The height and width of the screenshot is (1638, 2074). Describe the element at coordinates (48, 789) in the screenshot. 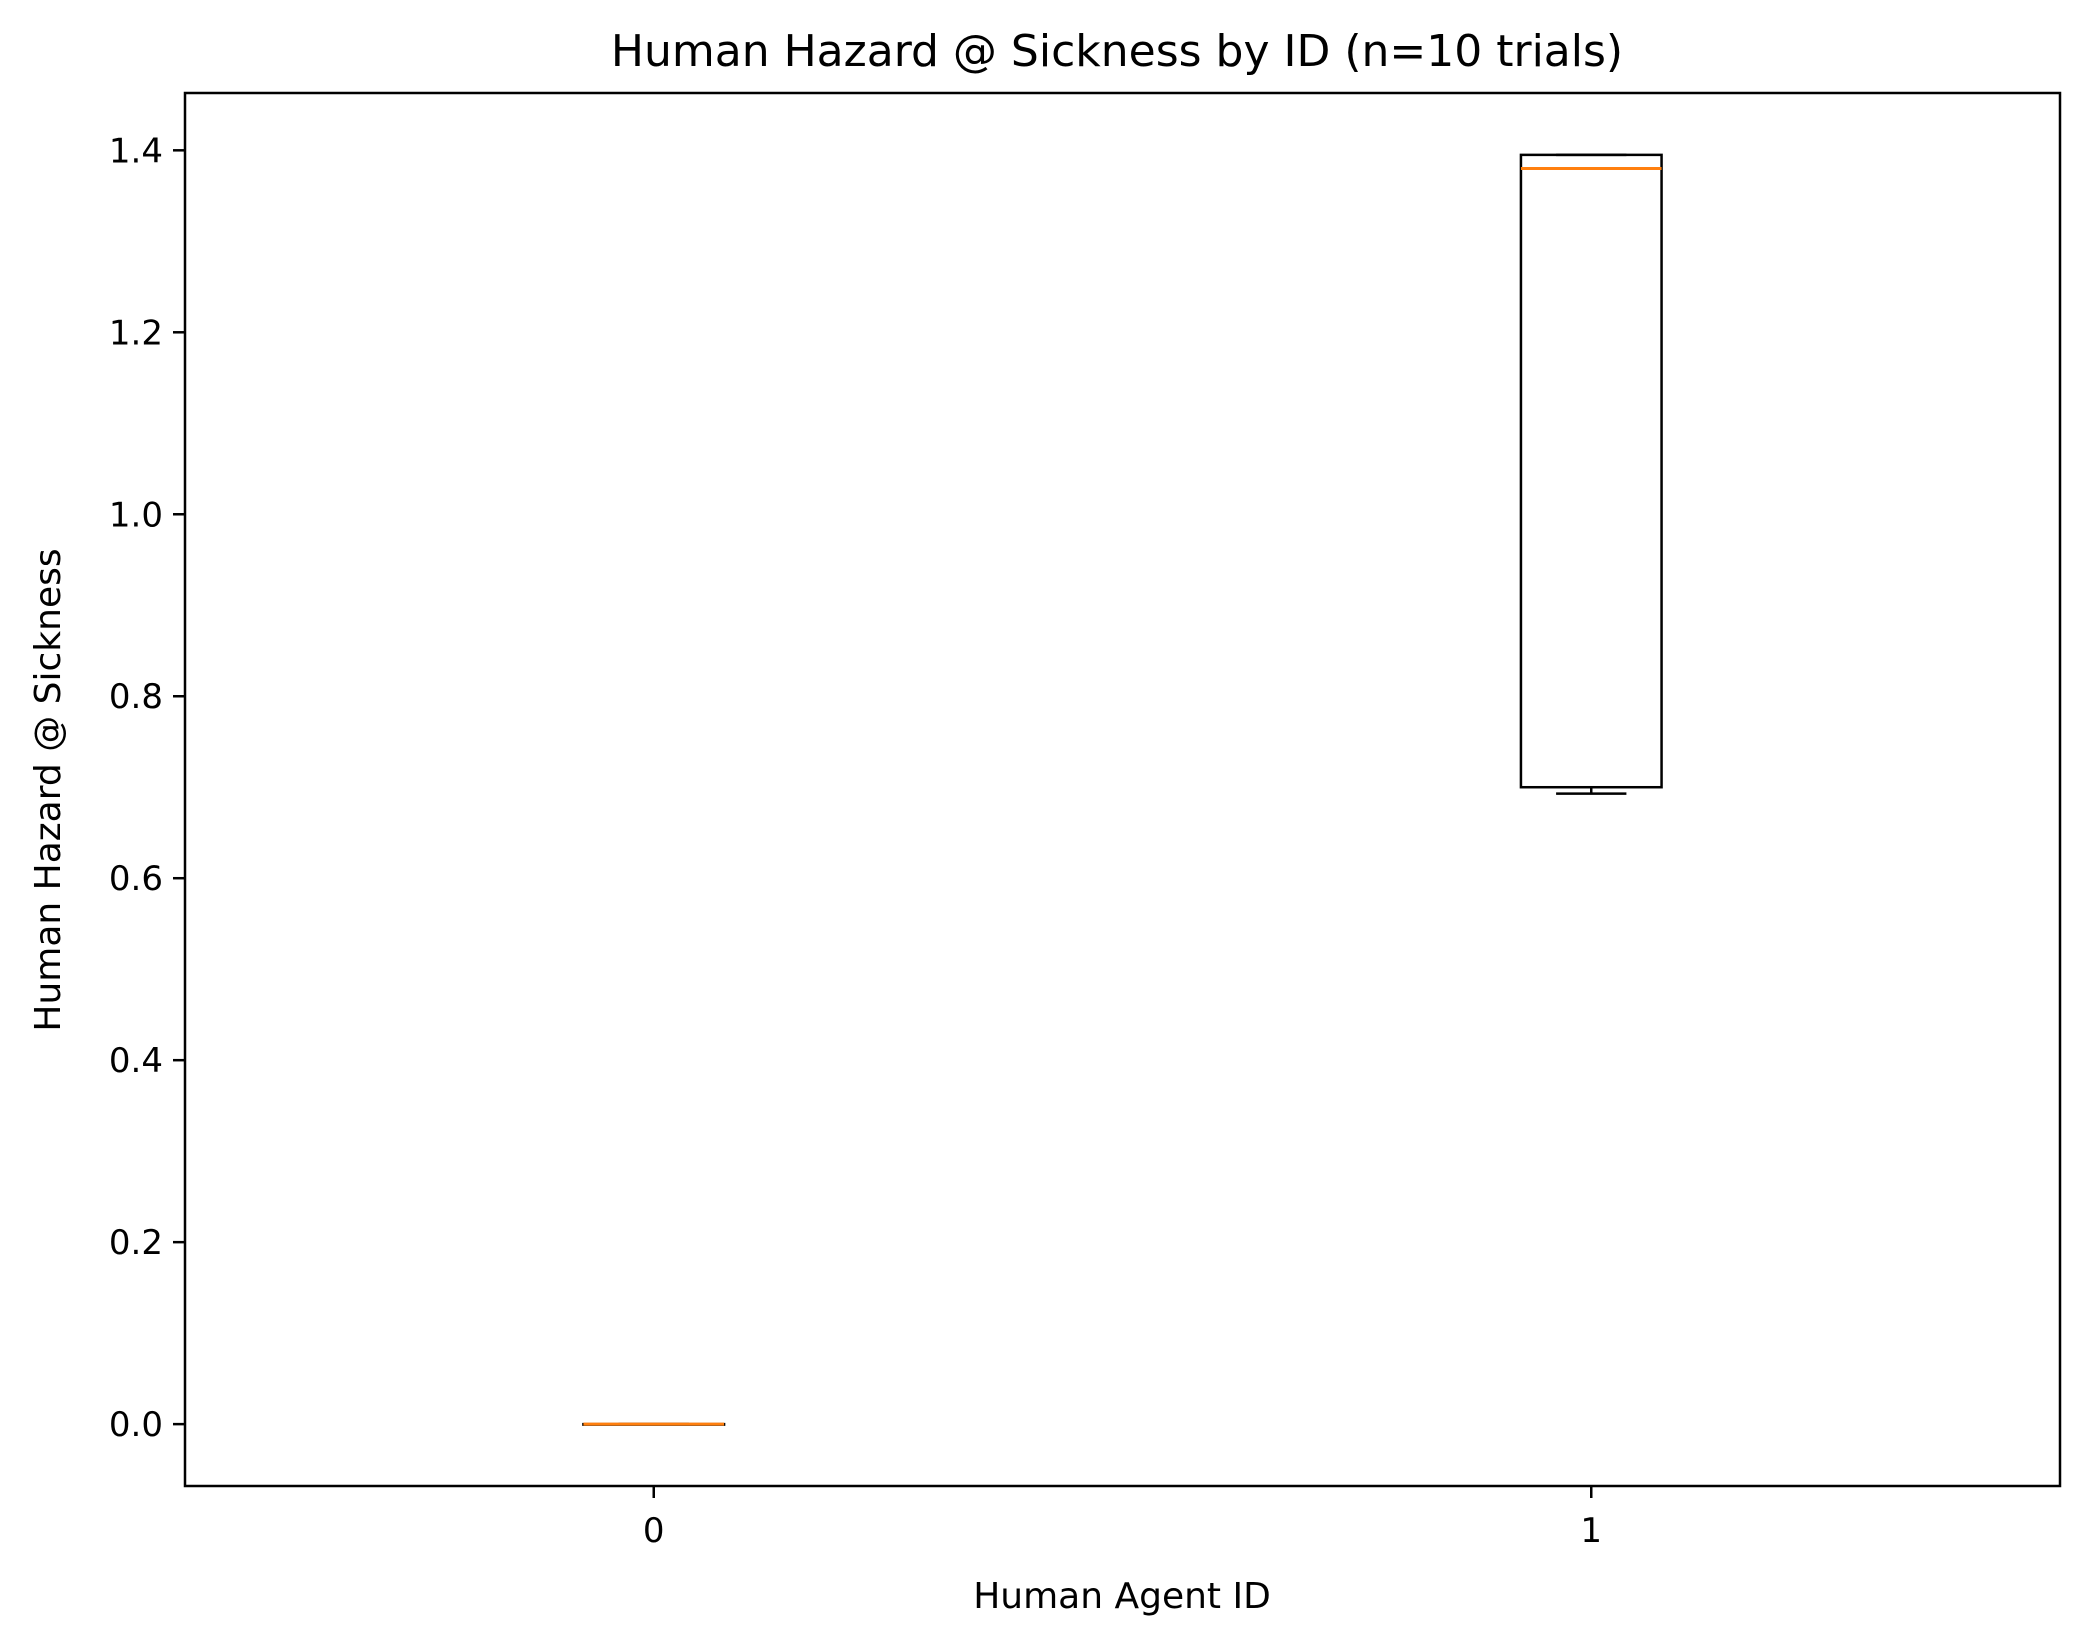

I see `y-axis-label: Human Hazard @ Sickness` at that location.